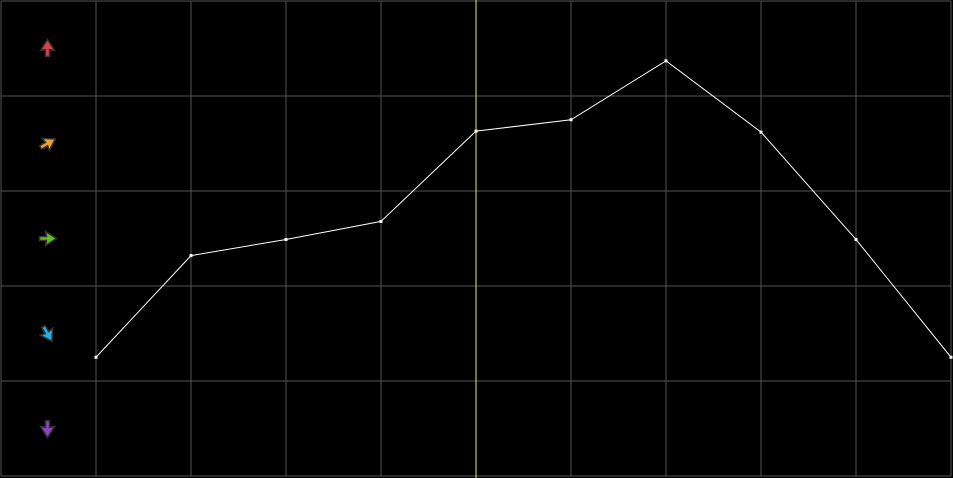 This screenshot has width=953, height=478. I want to click on arrow-up-icon, so click(47, 48).